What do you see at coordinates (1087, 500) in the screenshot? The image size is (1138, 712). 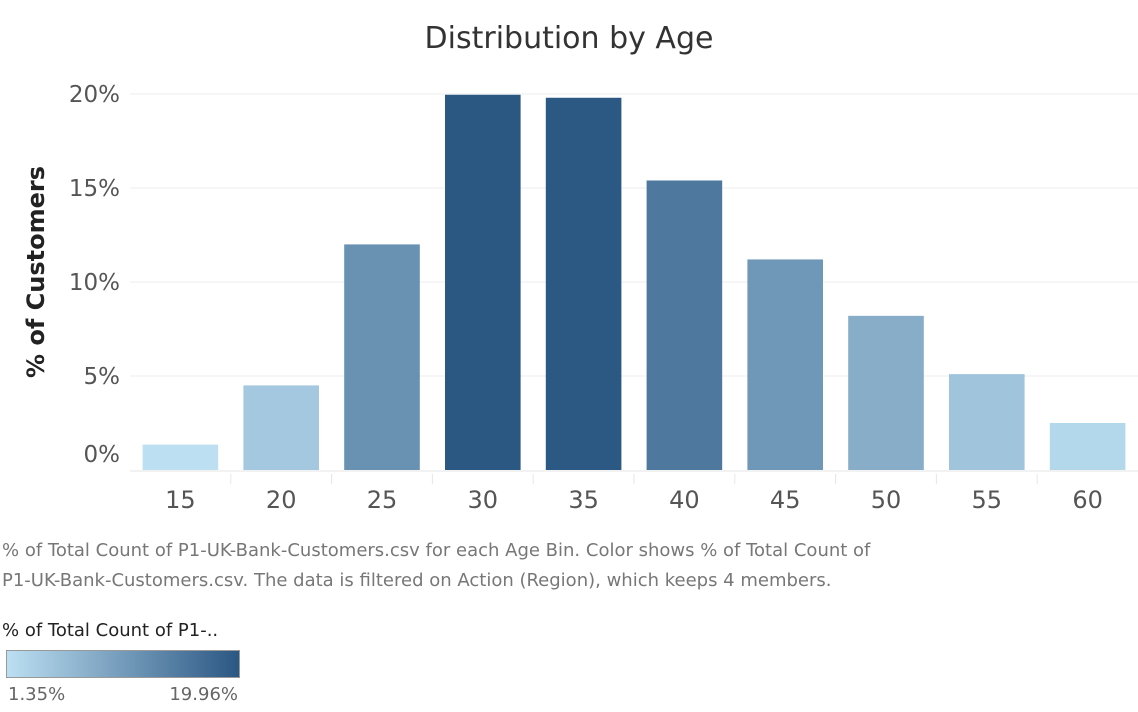 I see `x-tick-label: 60` at bounding box center [1087, 500].